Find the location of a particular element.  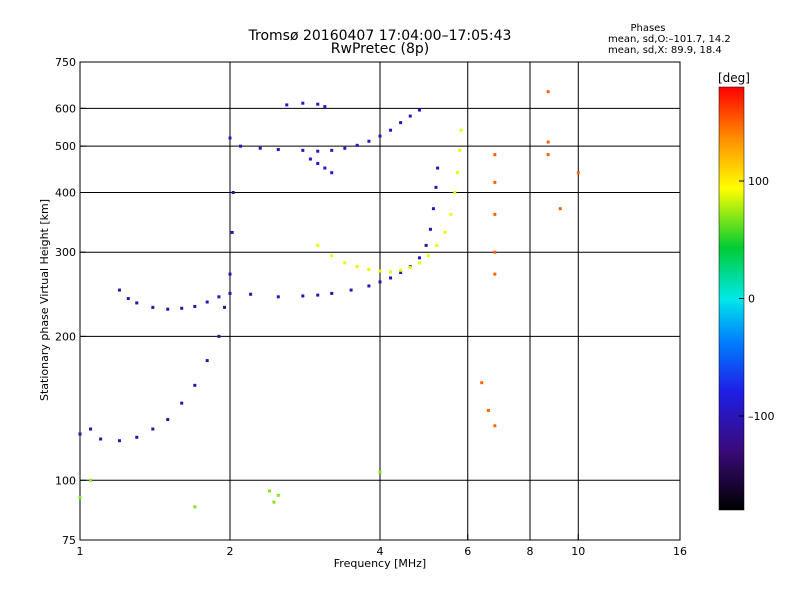

x-tick-label: 4 is located at coordinates (380, 551).